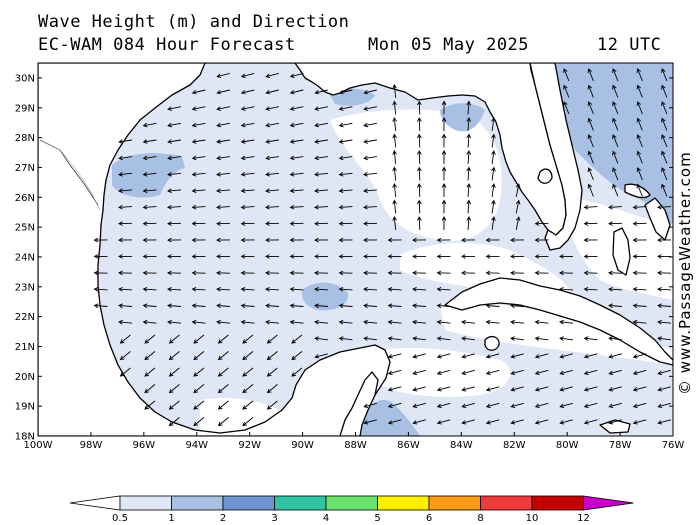  Describe the element at coordinates (25, 407) in the screenshot. I see `lat-label: 19N` at that location.